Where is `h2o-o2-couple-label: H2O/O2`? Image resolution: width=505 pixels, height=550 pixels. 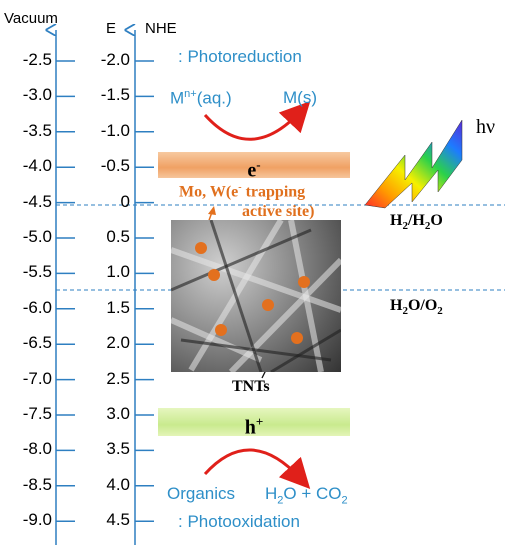 h2o-o2-couple-label: H2O/O2 is located at coordinates (416, 307).